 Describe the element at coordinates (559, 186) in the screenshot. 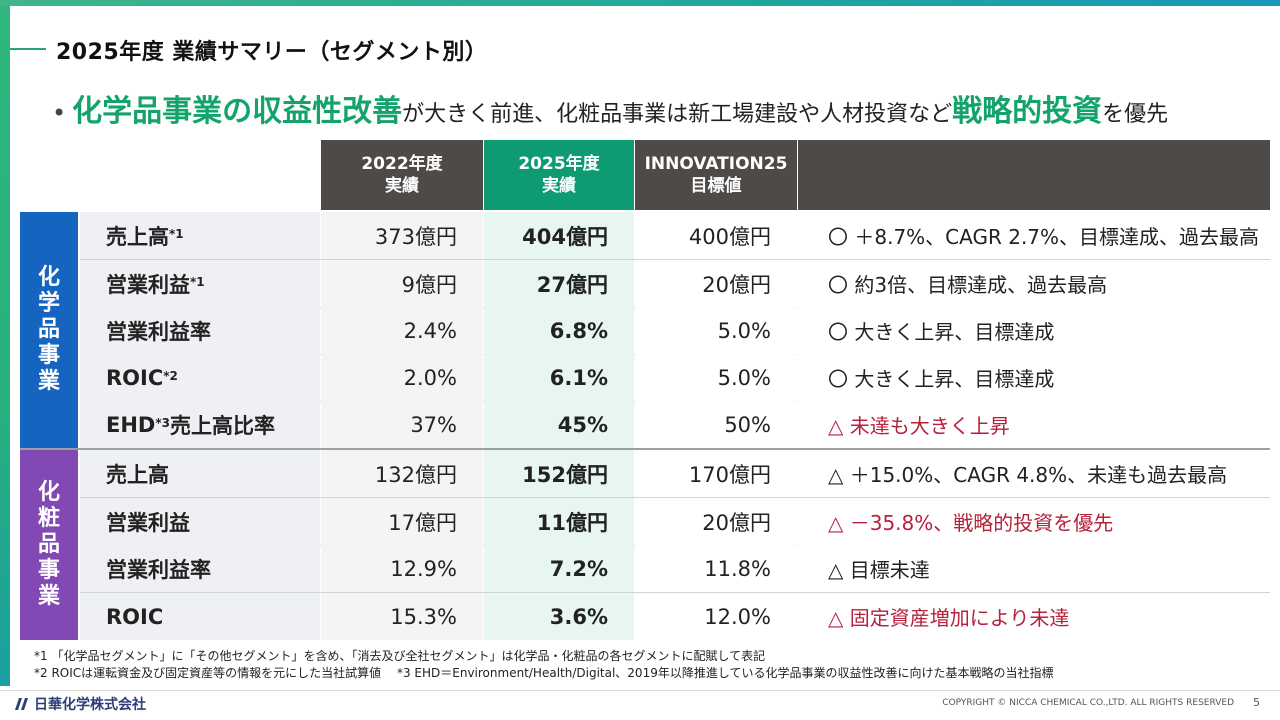

I see `header-2025-line2: 実績` at that location.